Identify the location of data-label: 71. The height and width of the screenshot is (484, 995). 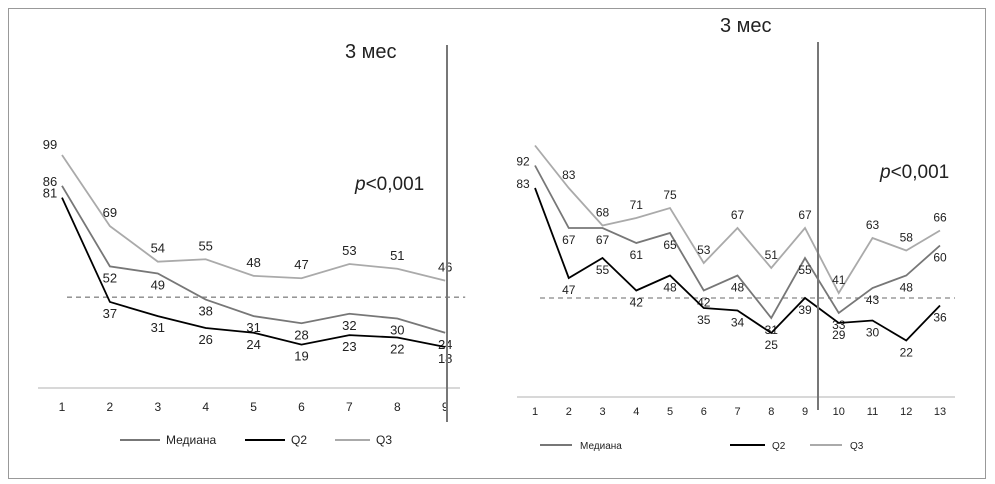
(637, 205).